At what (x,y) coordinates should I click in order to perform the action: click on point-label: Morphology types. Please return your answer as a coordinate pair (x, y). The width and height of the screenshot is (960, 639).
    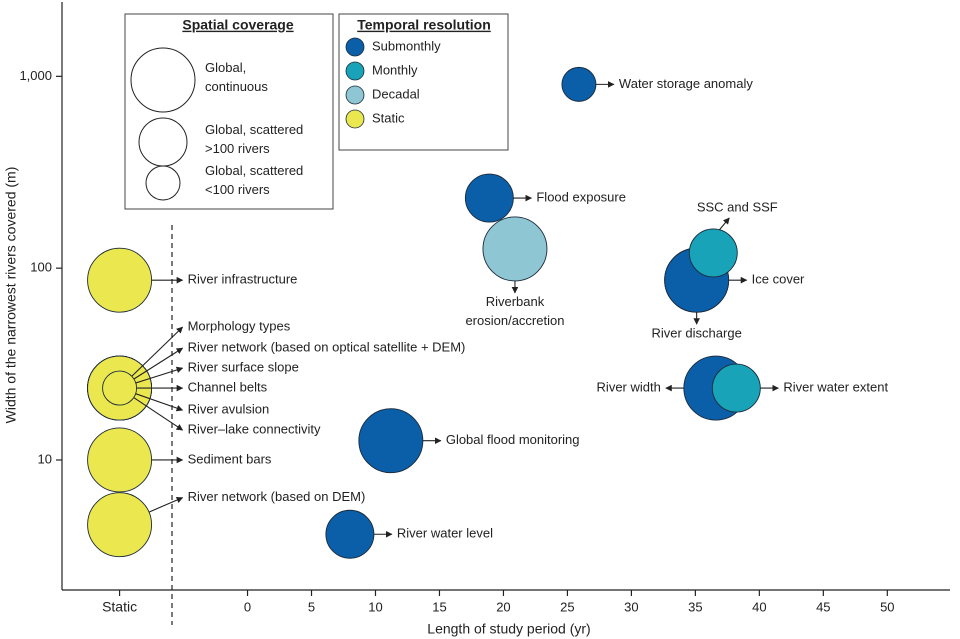
    Looking at the image, I should click on (239, 326).